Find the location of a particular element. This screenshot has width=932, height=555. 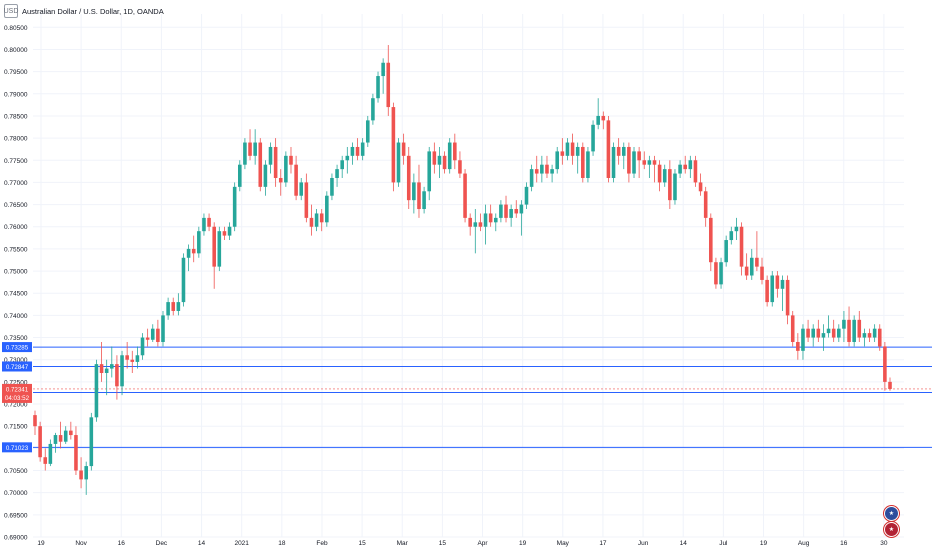

y-tick-label: 0.76500 is located at coordinates (16, 205).